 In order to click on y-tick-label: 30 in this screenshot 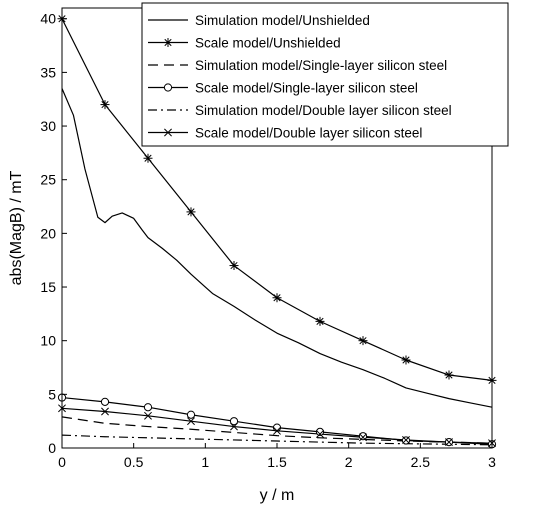, I will do `click(48, 126)`.